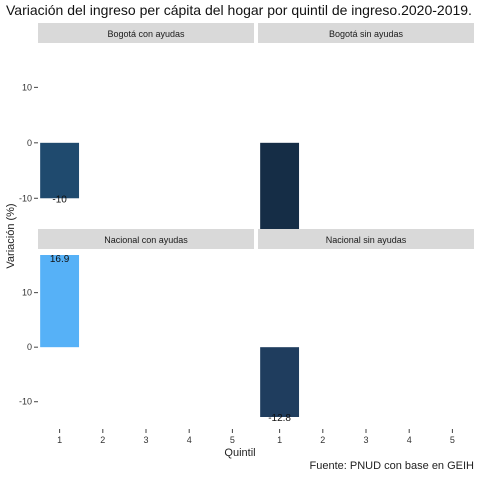 The height and width of the screenshot is (480, 480). I want to click on data-label: -10, so click(59, 199).